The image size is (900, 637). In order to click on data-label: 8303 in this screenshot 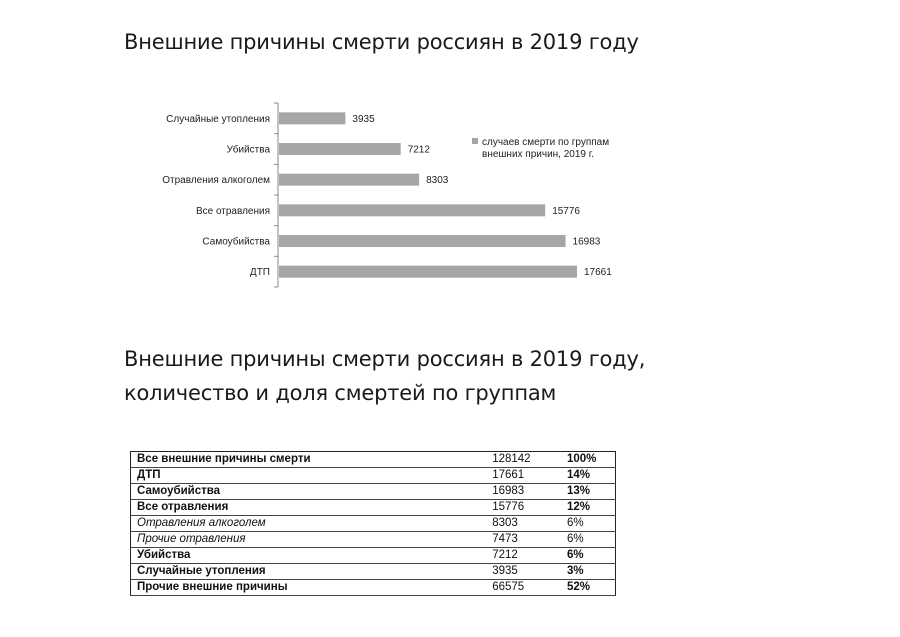, I will do `click(437, 180)`.